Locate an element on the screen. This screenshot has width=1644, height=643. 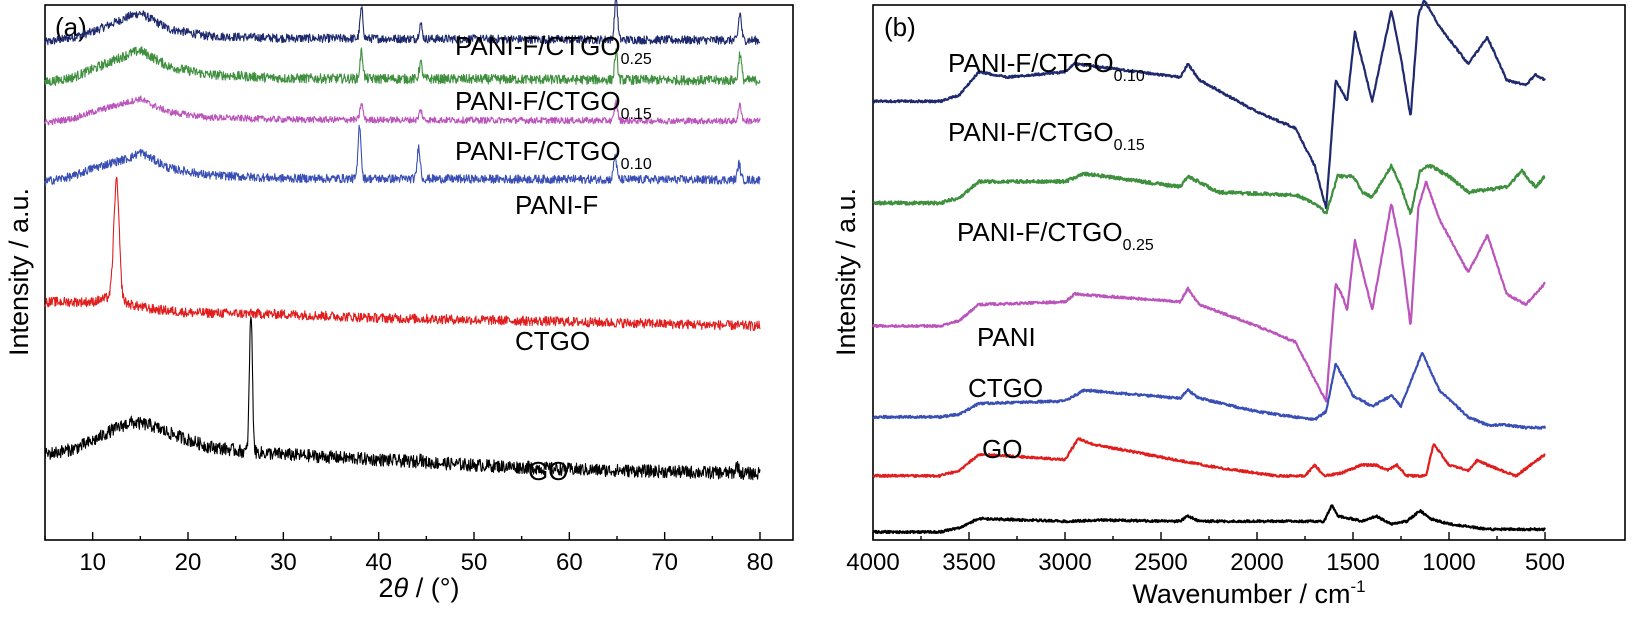
panel-a-x-ticks: 10 20 30 40 50 60 70 80 is located at coordinates (409, 554).